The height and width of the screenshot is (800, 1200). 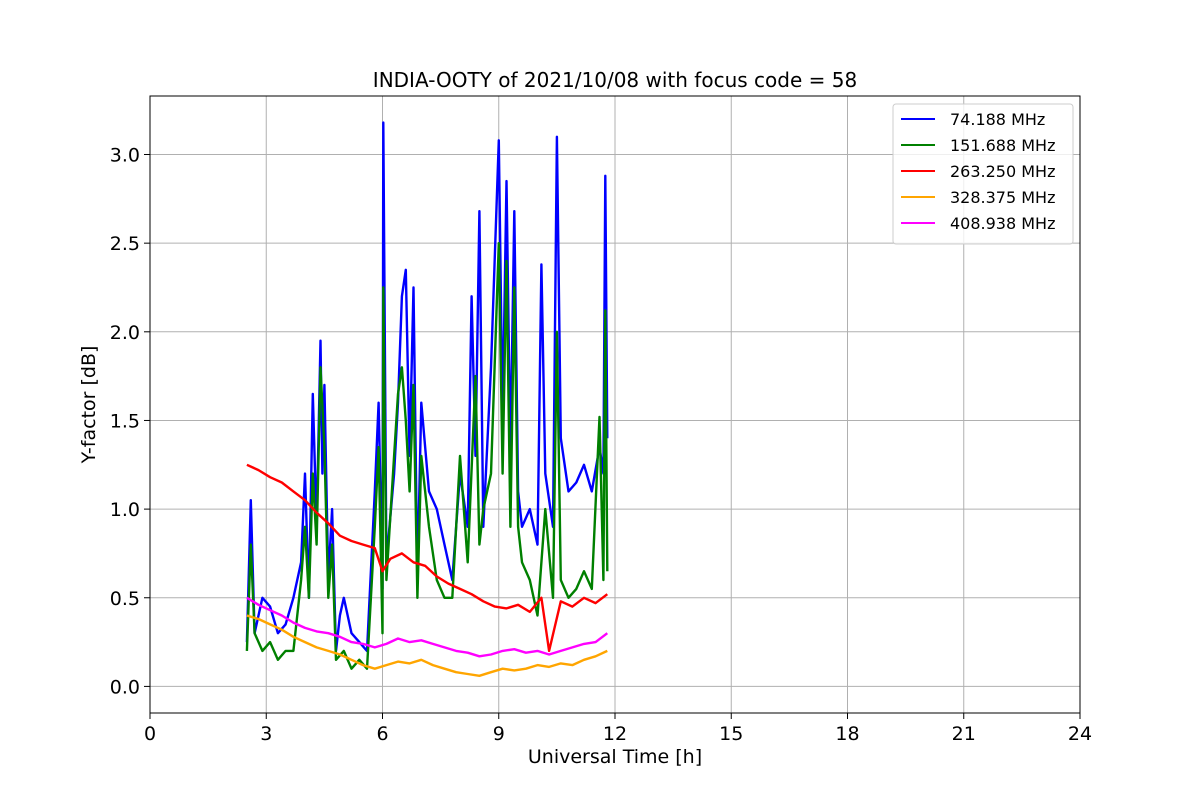 What do you see at coordinates (615, 734) in the screenshot?
I see `x-tick-label: 12` at bounding box center [615, 734].